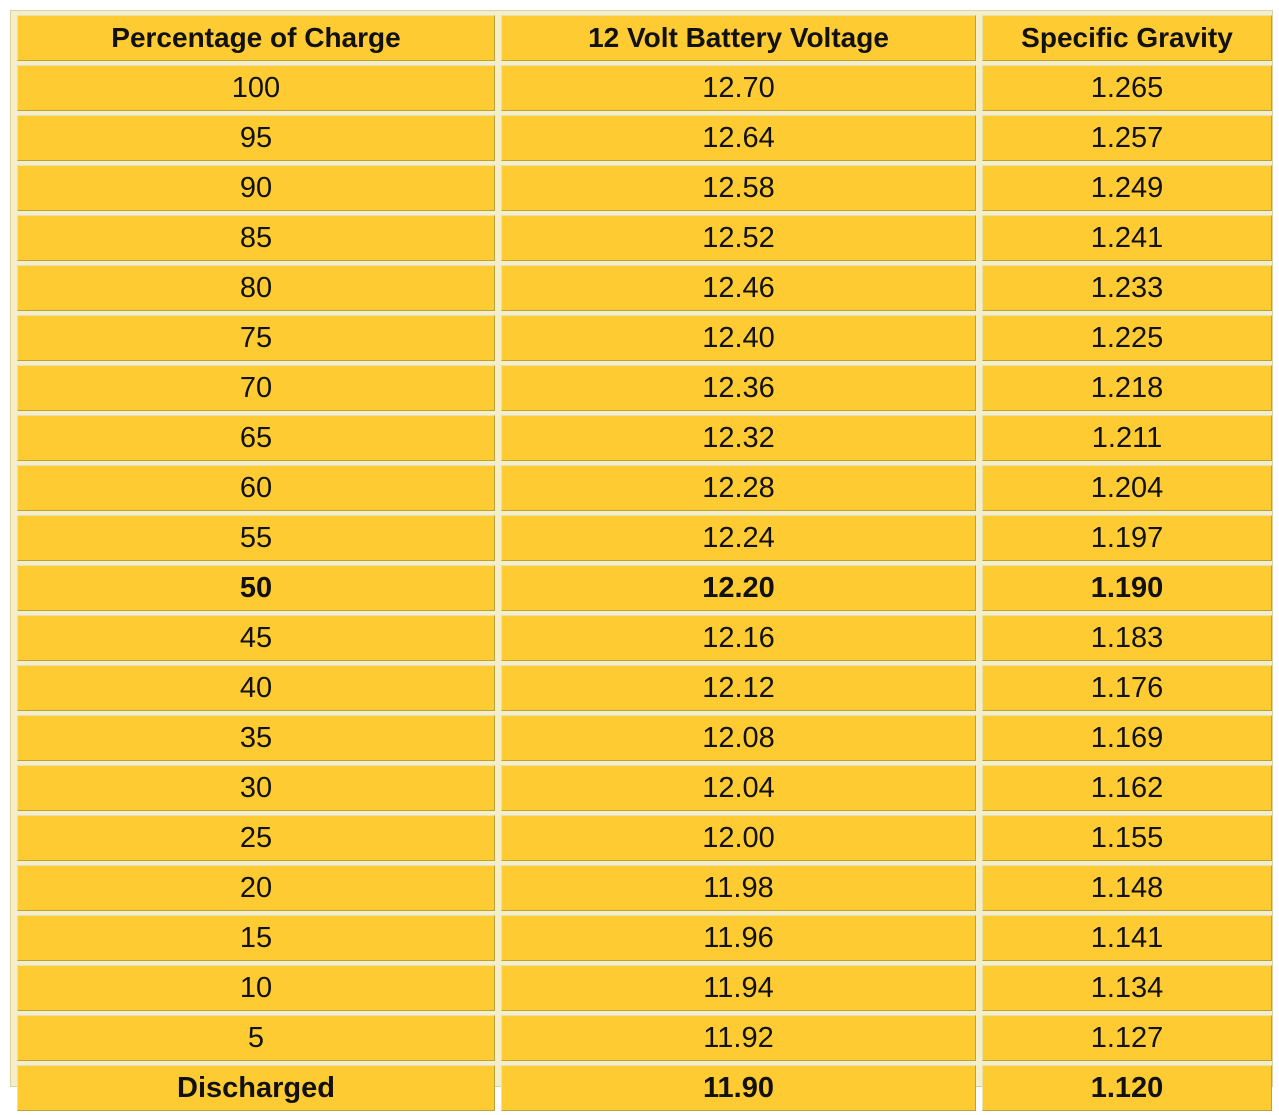  I want to click on table-row: 70 12.36 1.218, so click(644, 388).